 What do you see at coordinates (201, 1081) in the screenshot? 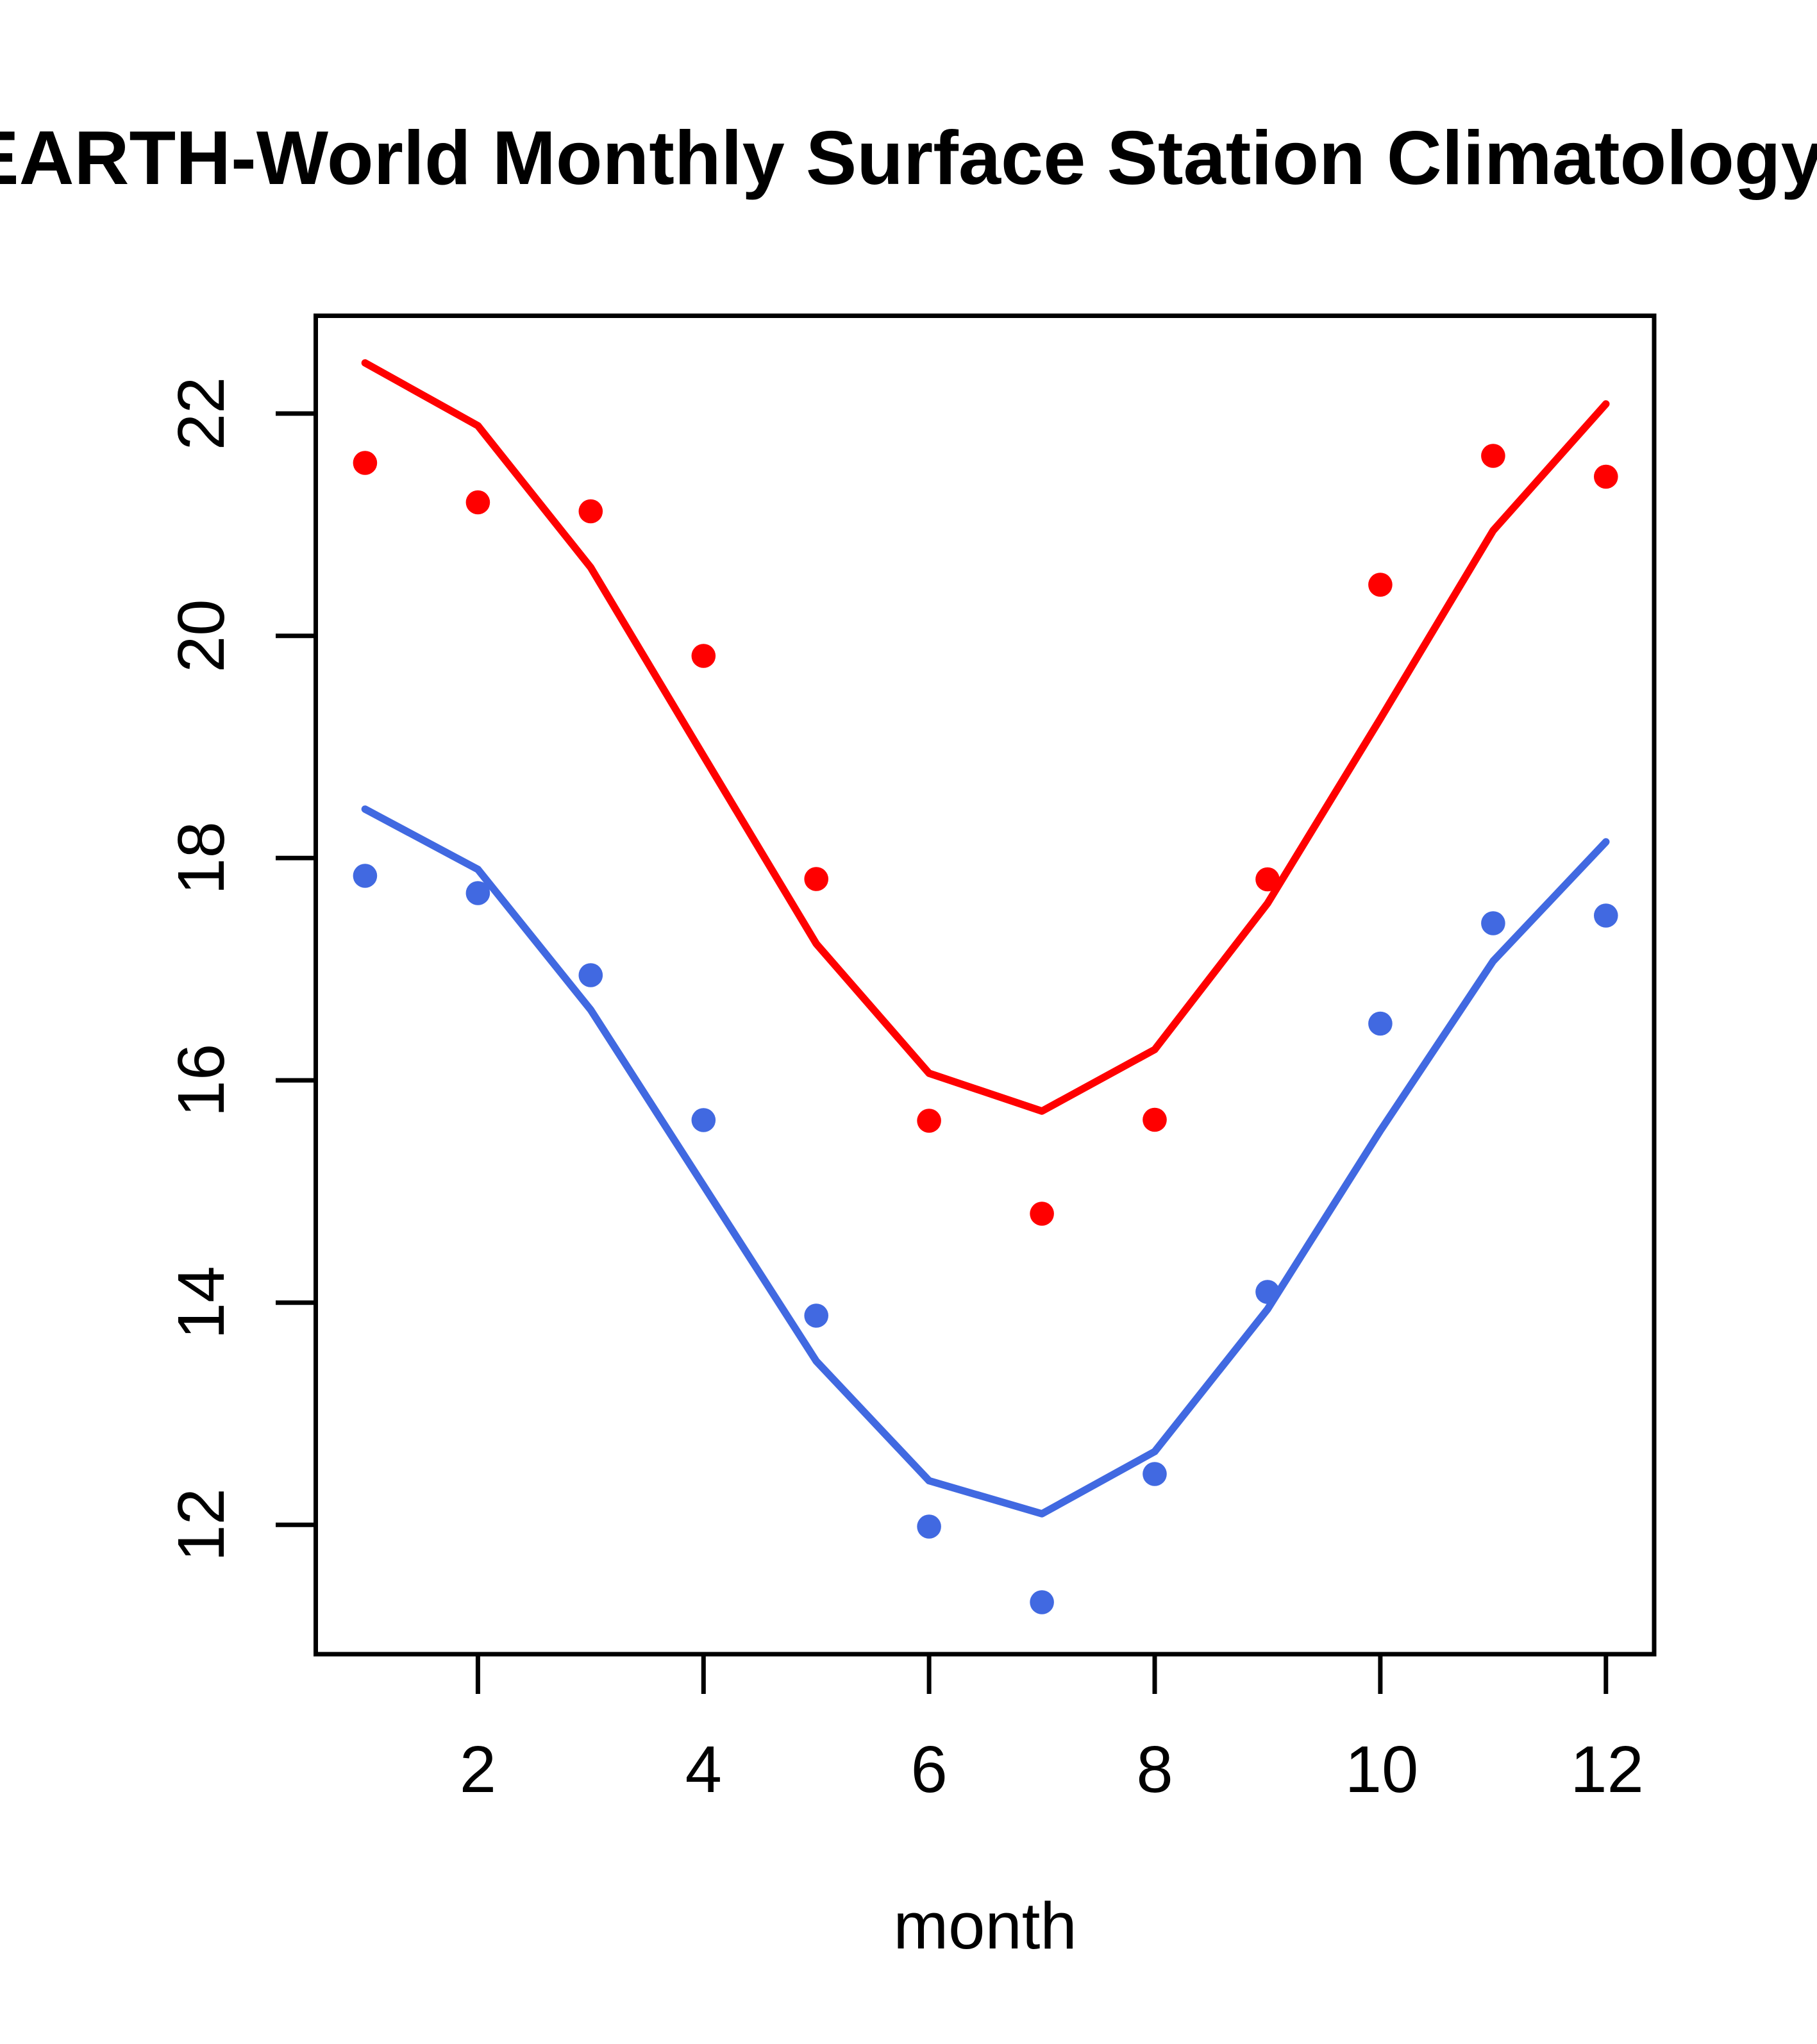
I see `svg-text: 16` at bounding box center [201, 1081].